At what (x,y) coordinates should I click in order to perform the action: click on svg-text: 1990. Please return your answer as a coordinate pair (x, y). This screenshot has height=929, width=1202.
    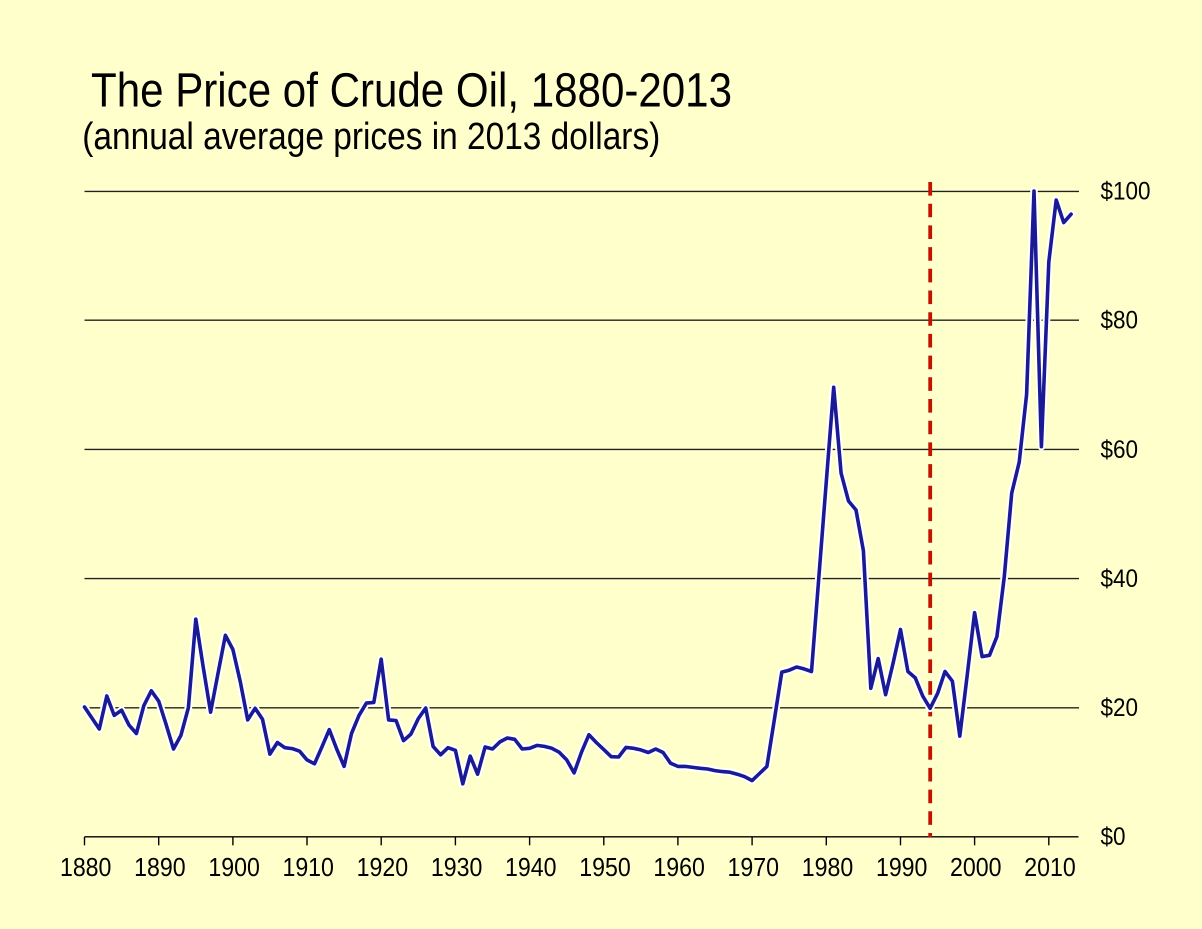
    Looking at the image, I should click on (902, 867).